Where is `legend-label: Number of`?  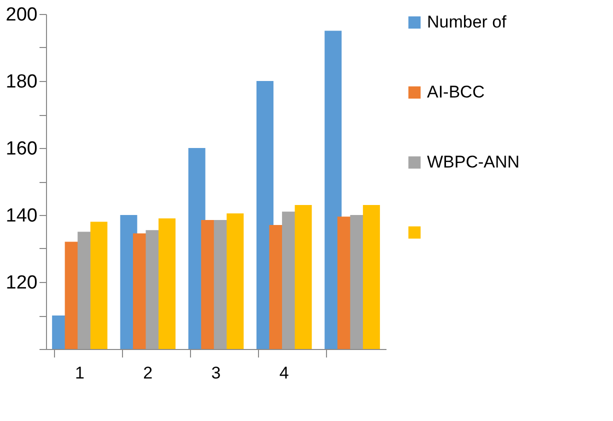 legend-label: Number of is located at coordinates (467, 22).